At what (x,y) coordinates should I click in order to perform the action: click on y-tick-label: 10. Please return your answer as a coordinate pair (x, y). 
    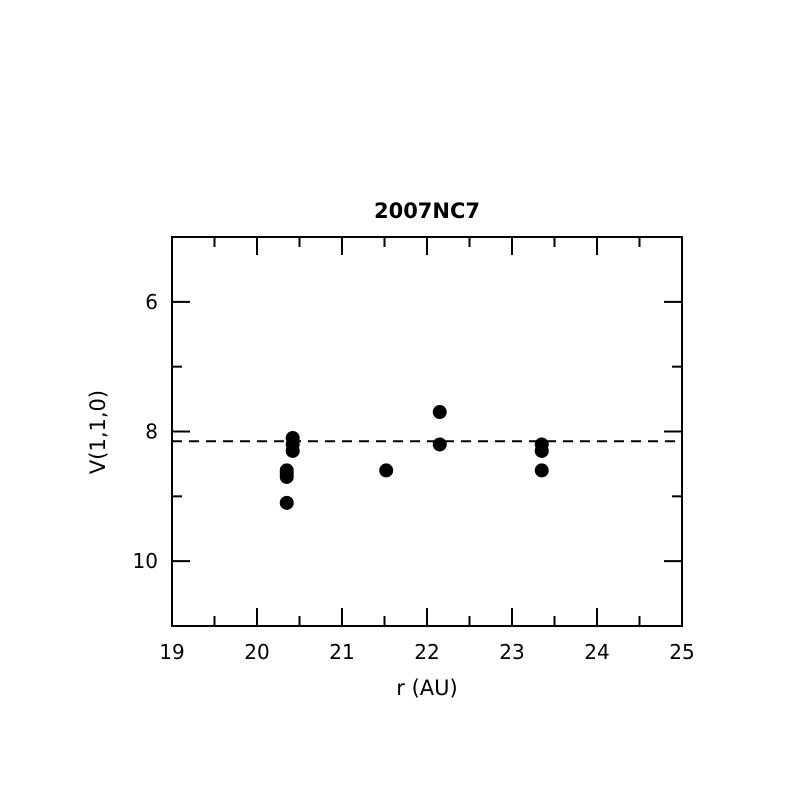
    Looking at the image, I should click on (145, 561).